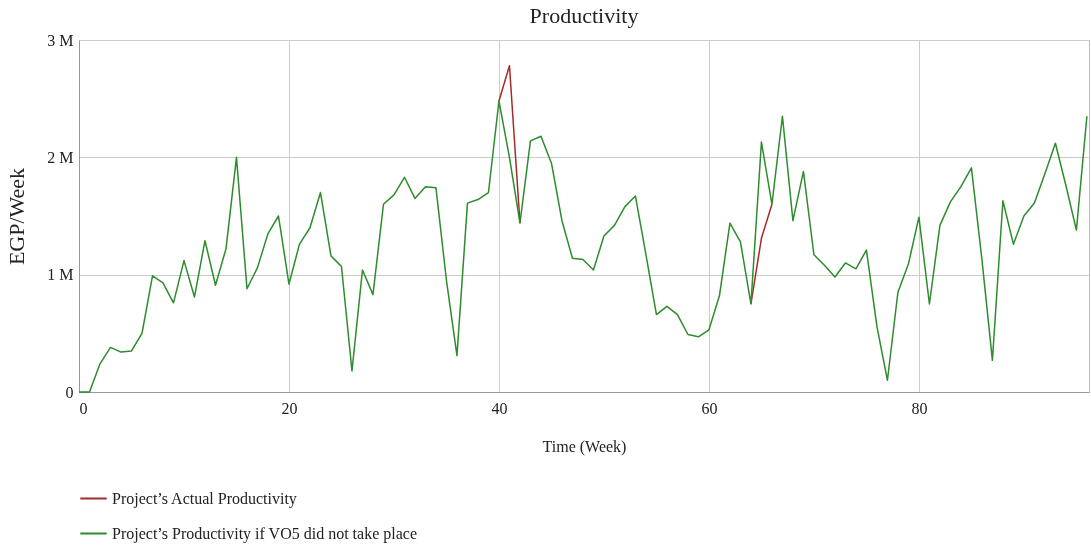  Describe the element at coordinates (60, 40) in the screenshot. I see `y-tick-label: 3 M` at that location.